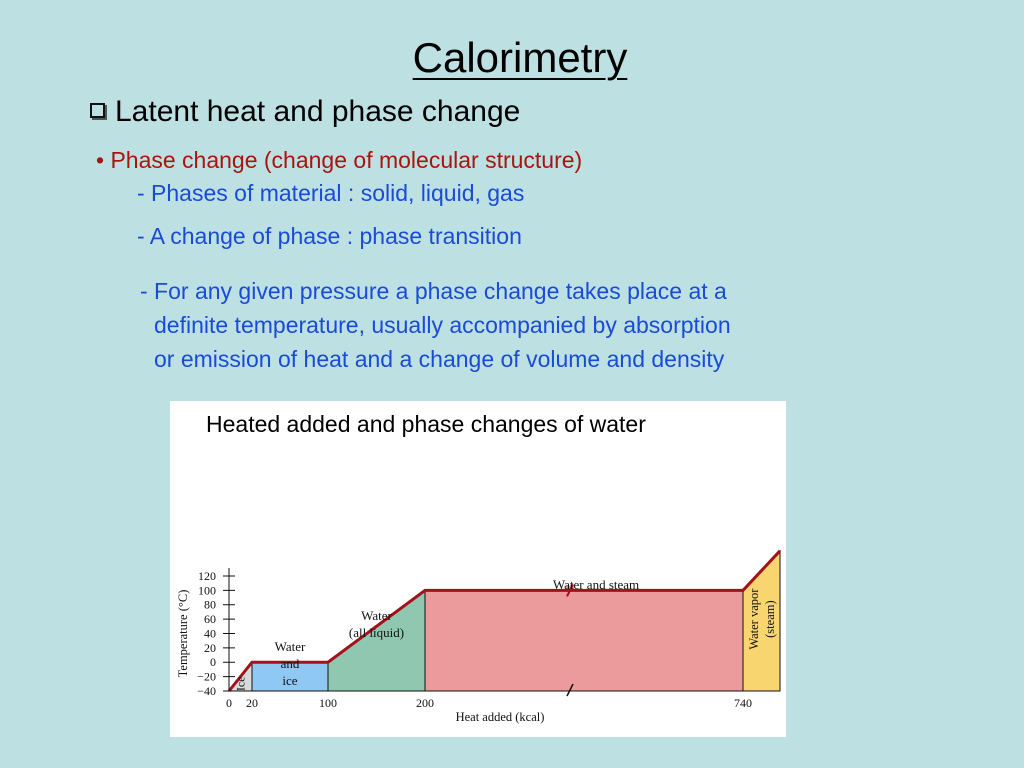  I want to click on y-tick-label: 0, so click(213, 662).